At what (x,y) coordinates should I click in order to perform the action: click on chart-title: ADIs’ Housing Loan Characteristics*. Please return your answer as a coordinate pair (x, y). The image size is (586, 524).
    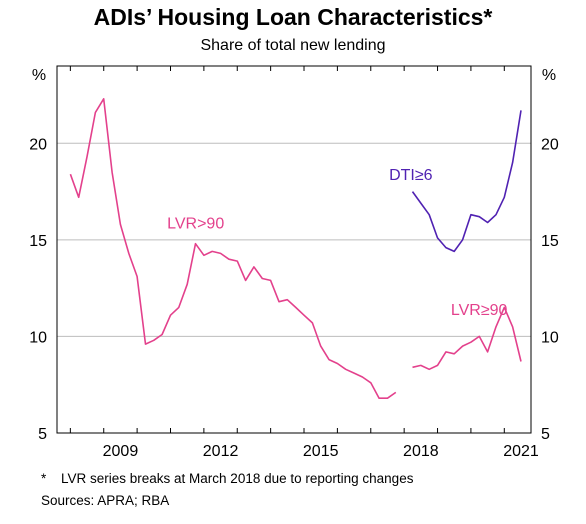
    Looking at the image, I should click on (293, 17).